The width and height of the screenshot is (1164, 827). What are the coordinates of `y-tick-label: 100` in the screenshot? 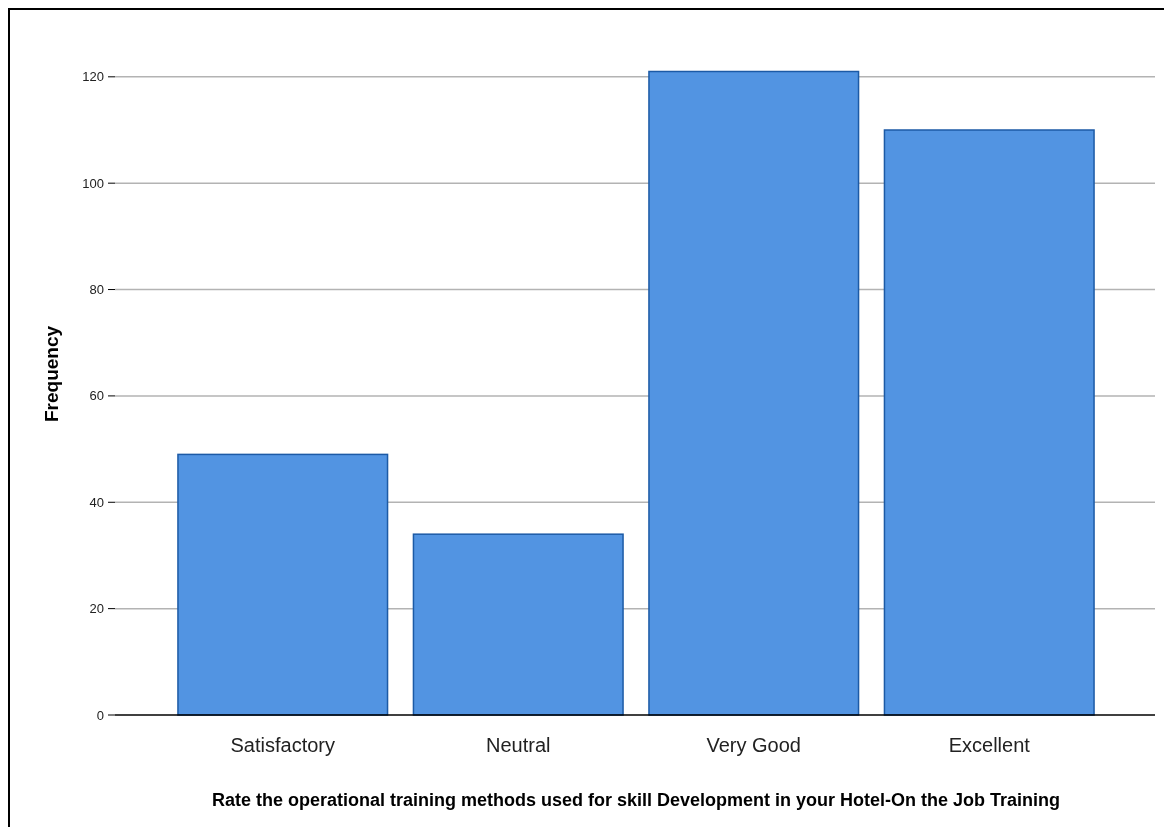 It's located at (93, 183).